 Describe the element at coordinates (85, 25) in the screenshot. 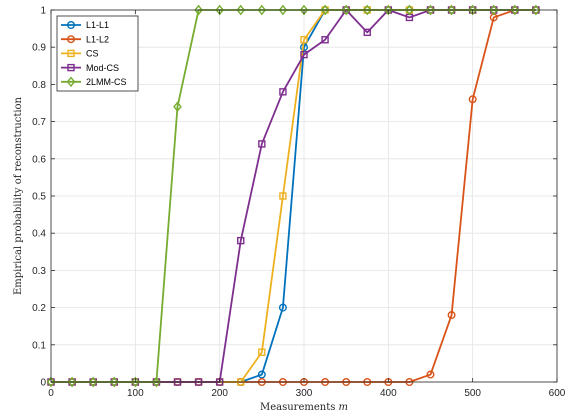

I see `legend-item-l1-l1: L1-L1` at that location.